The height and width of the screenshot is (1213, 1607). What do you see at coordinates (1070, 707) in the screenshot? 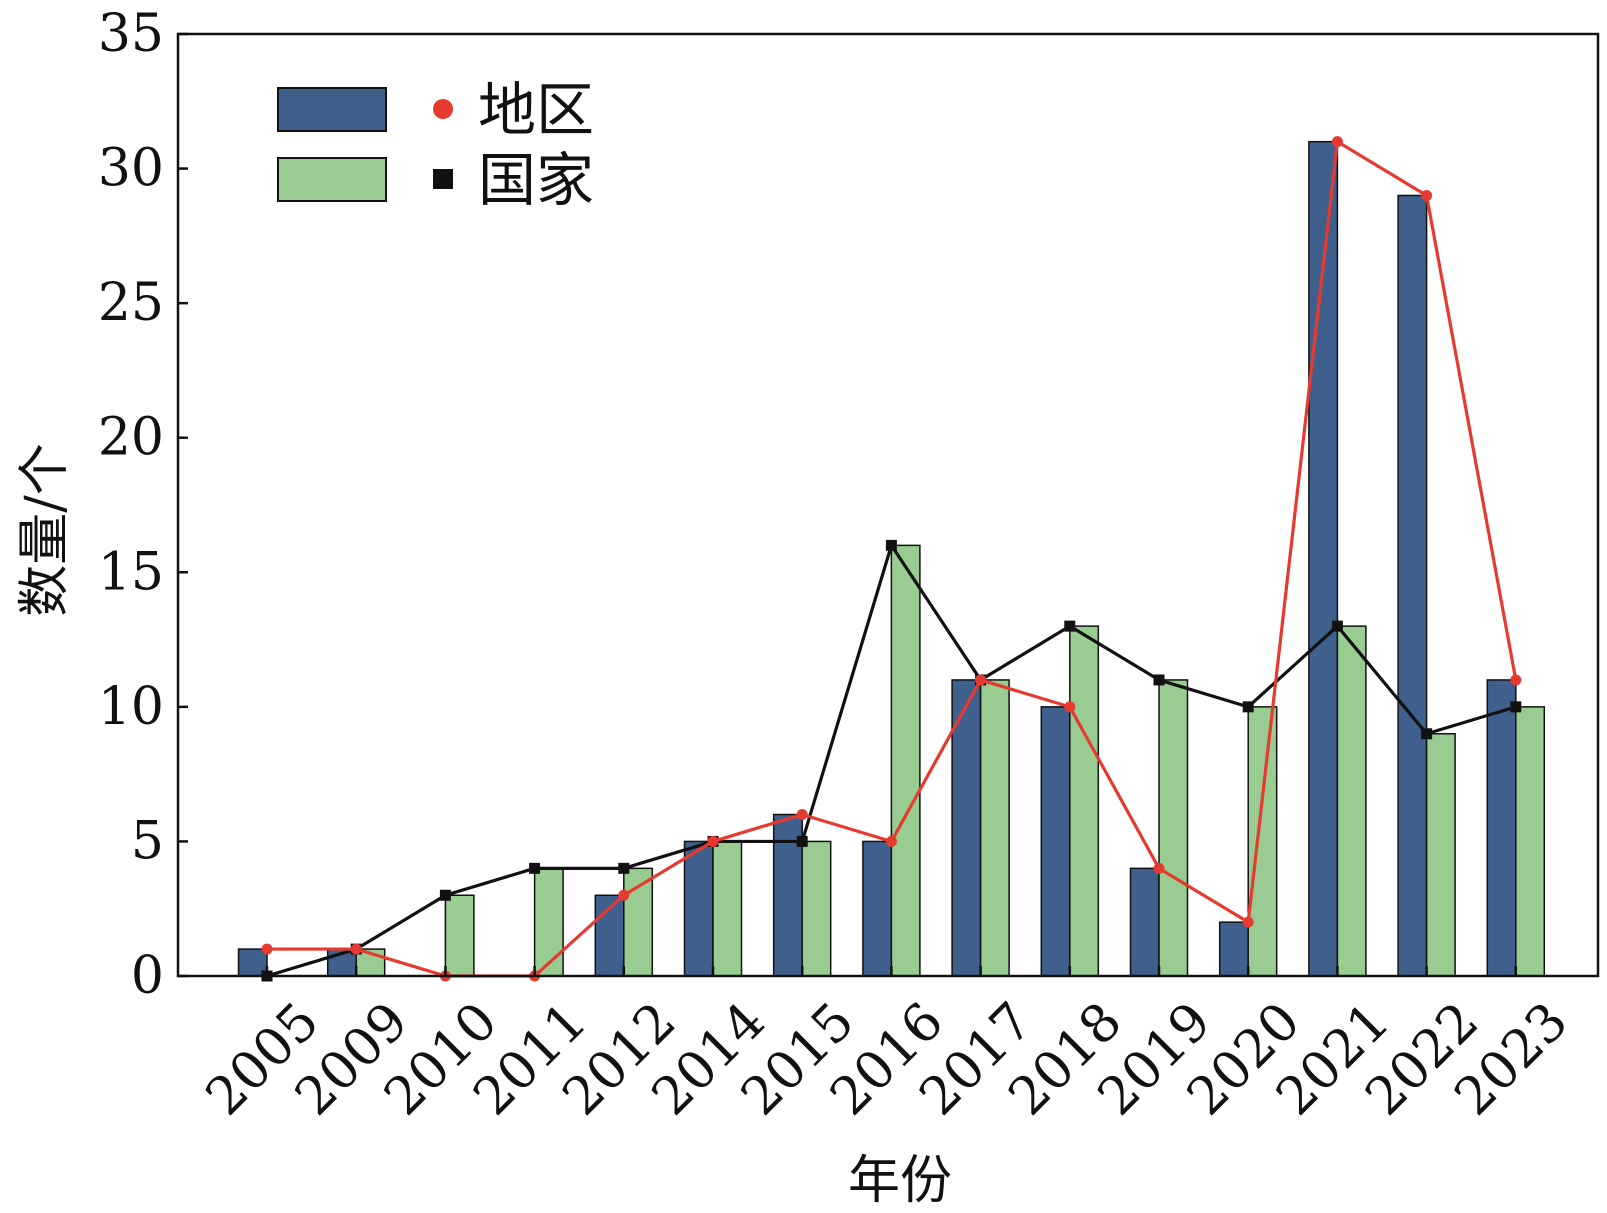
I see `point-region-2018` at bounding box center [1070, 707].